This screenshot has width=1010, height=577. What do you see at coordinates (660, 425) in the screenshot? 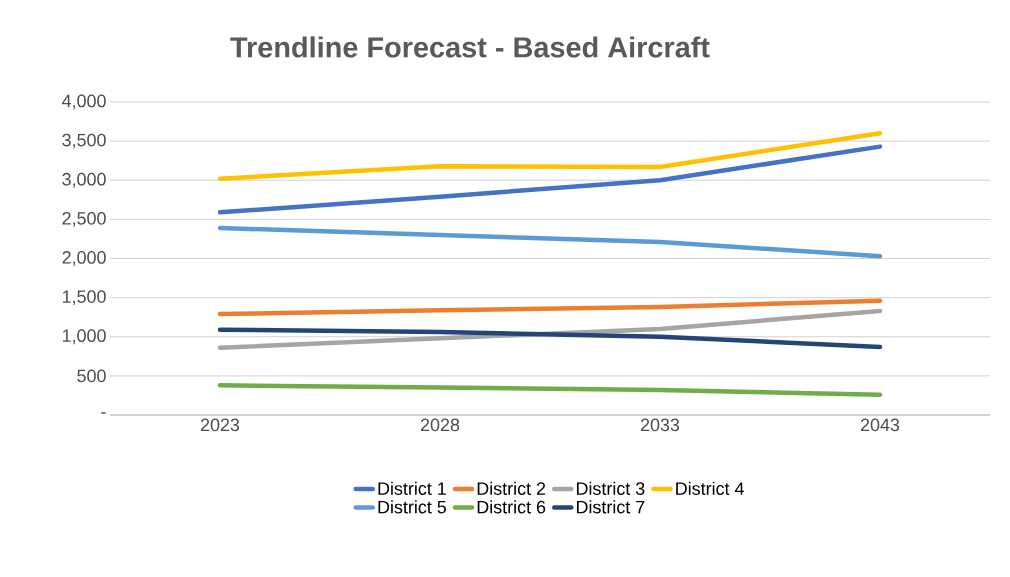
I see `x-tick-label: 2033` at bounding box center [660, 425].